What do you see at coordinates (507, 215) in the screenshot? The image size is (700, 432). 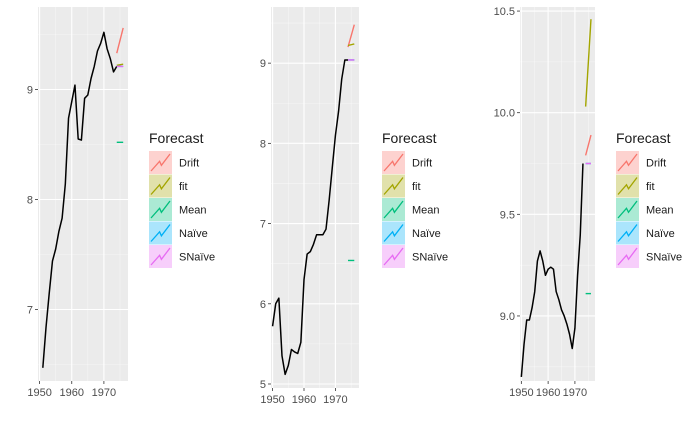 I see `y-tick-label: 9.5` at bounding box center [507, 215].